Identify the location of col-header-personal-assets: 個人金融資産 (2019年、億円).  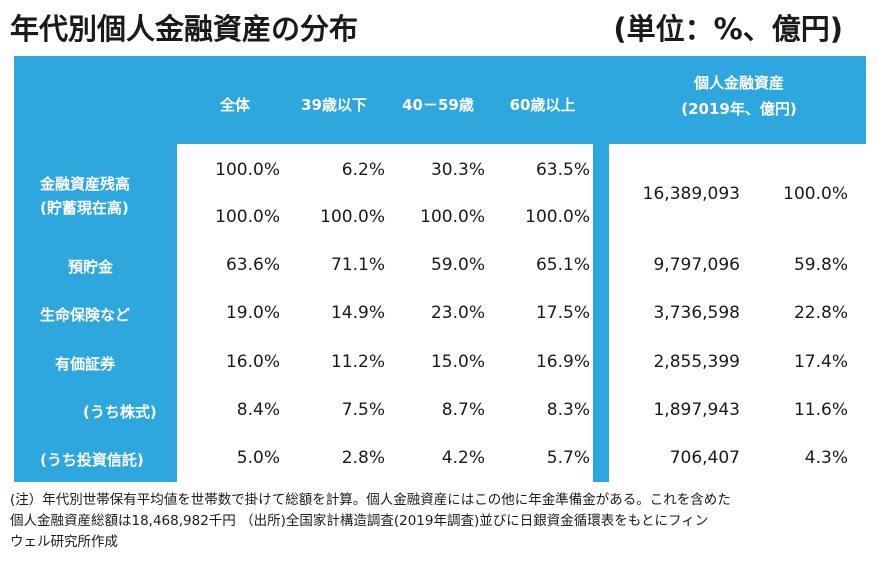
(739, 96).